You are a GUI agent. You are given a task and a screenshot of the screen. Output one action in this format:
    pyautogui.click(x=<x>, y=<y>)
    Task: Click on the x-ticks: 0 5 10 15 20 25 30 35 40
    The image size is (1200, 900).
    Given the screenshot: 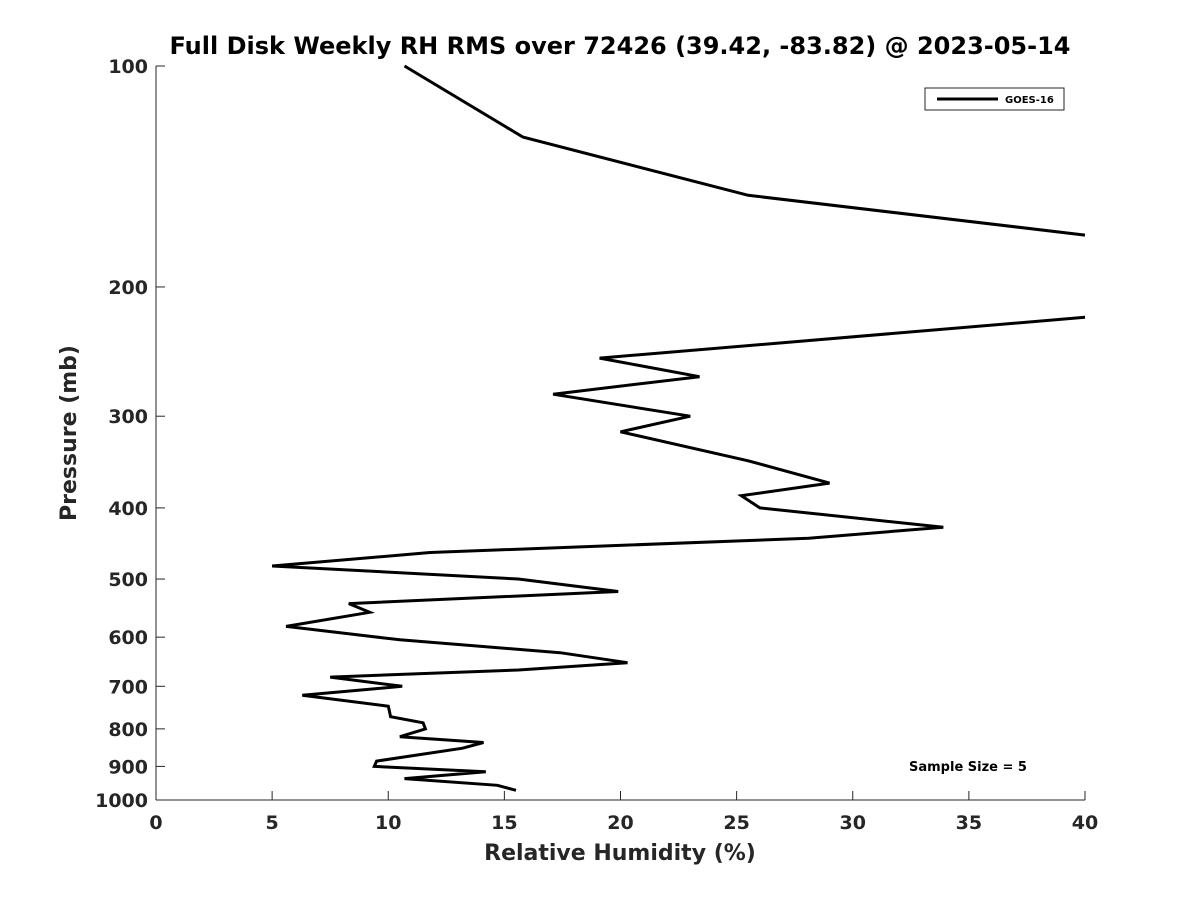 What is the action you would take?
    pyautogui.click(x=623, y=812)
    